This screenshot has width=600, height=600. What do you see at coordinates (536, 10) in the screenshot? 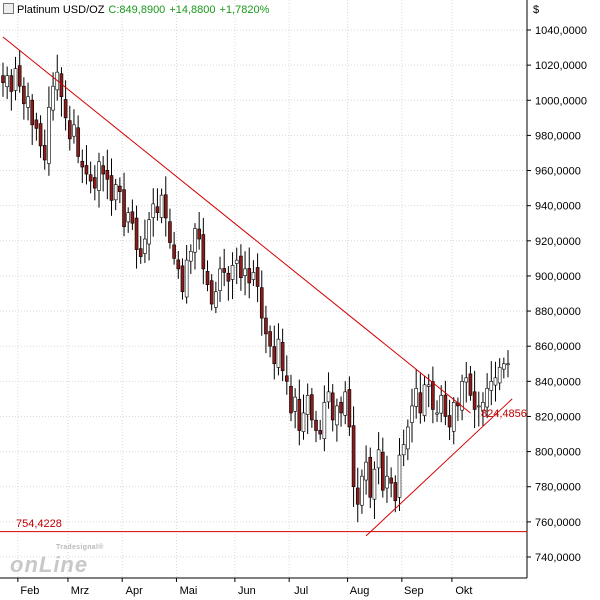
I see `currency-label: $` at bounding box center [536, 10].